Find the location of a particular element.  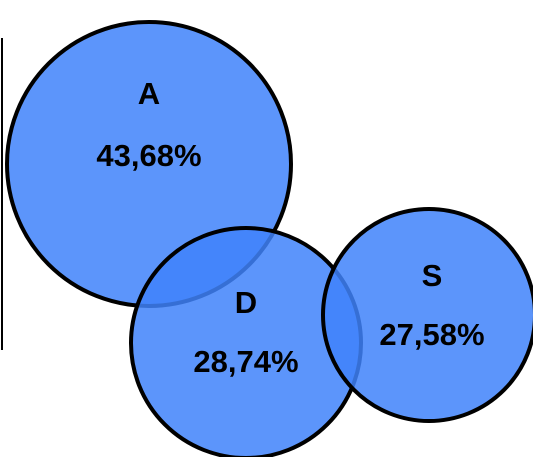

circle-a-value: 43,68% is located at coordinates (148, 155).